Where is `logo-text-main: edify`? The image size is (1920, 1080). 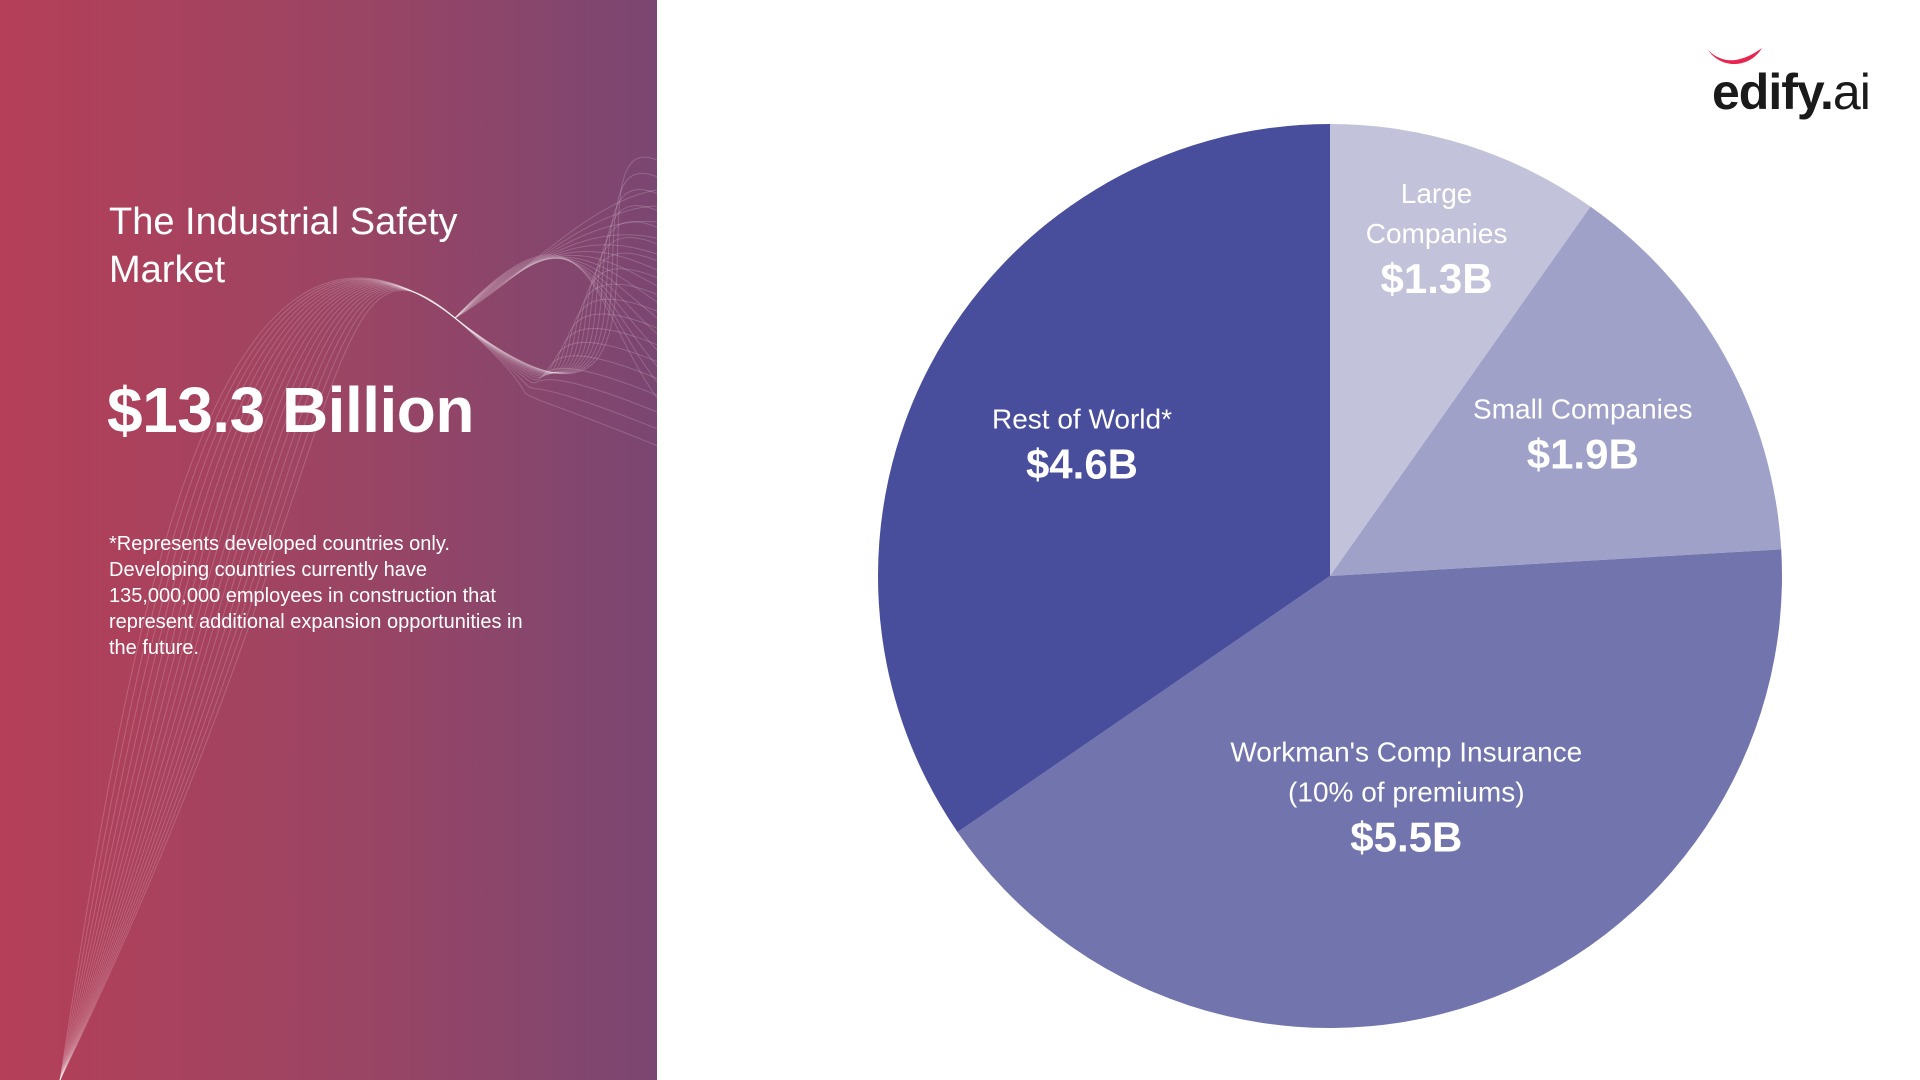 logo-text-main: edify is located at coordinates (1766, 92).